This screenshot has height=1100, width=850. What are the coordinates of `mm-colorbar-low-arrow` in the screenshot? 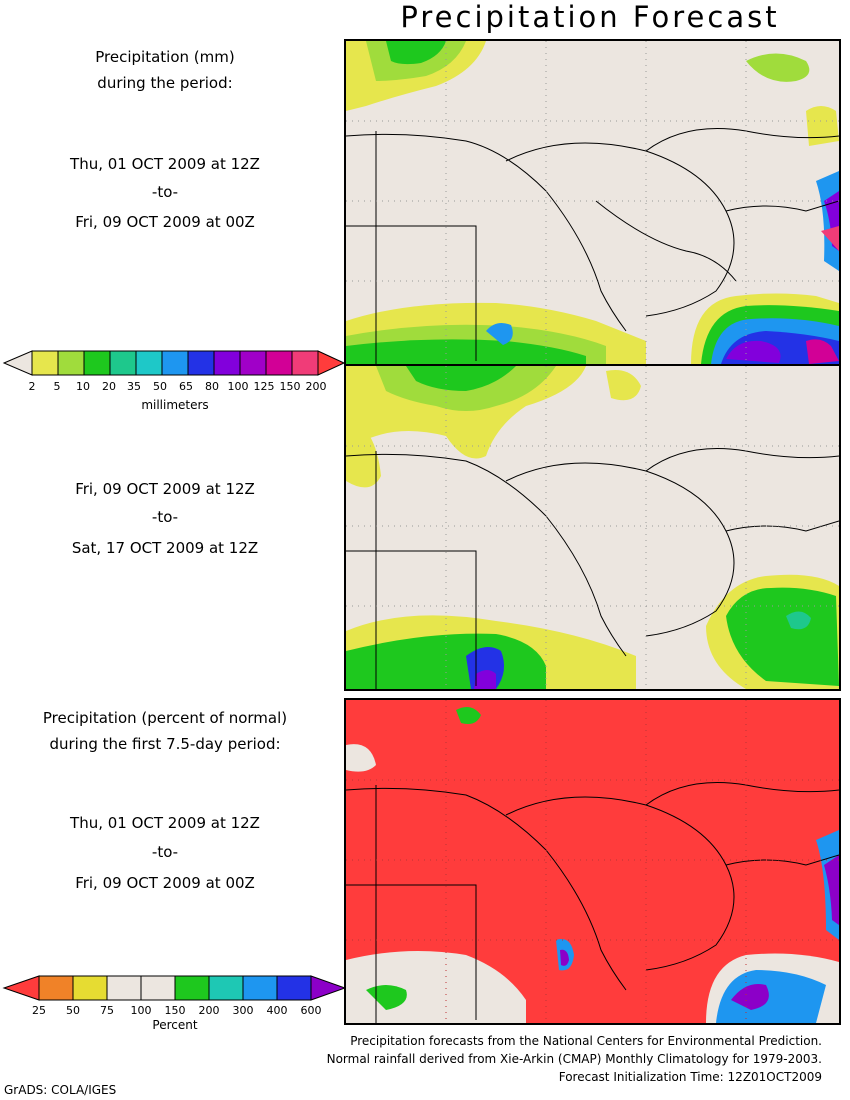 It's located at (17, 363).